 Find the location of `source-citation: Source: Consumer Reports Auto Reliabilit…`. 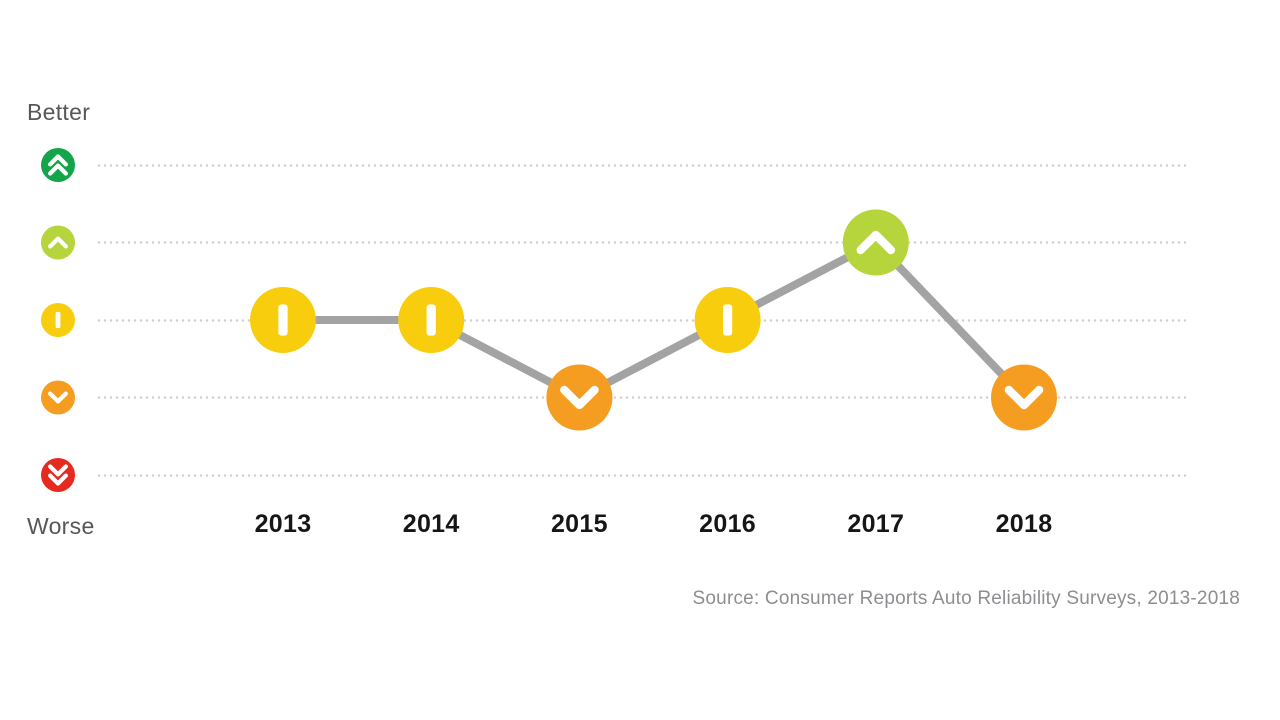

source-citation: Source: Consumer Reports Auto Reliabilit… is located at coordinates (966, 598).